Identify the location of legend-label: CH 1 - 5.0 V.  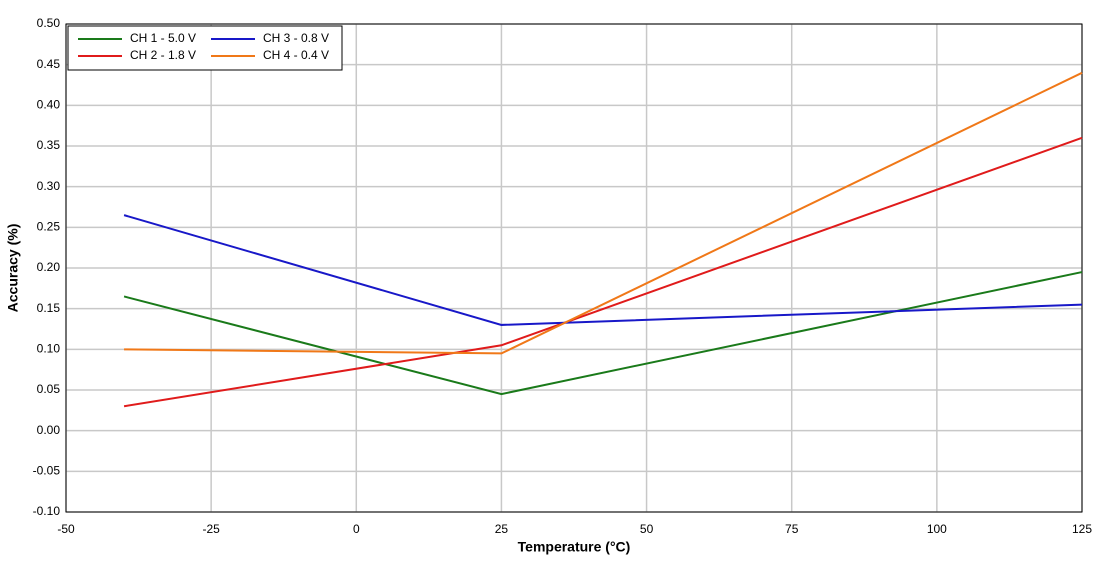
(163, 38).